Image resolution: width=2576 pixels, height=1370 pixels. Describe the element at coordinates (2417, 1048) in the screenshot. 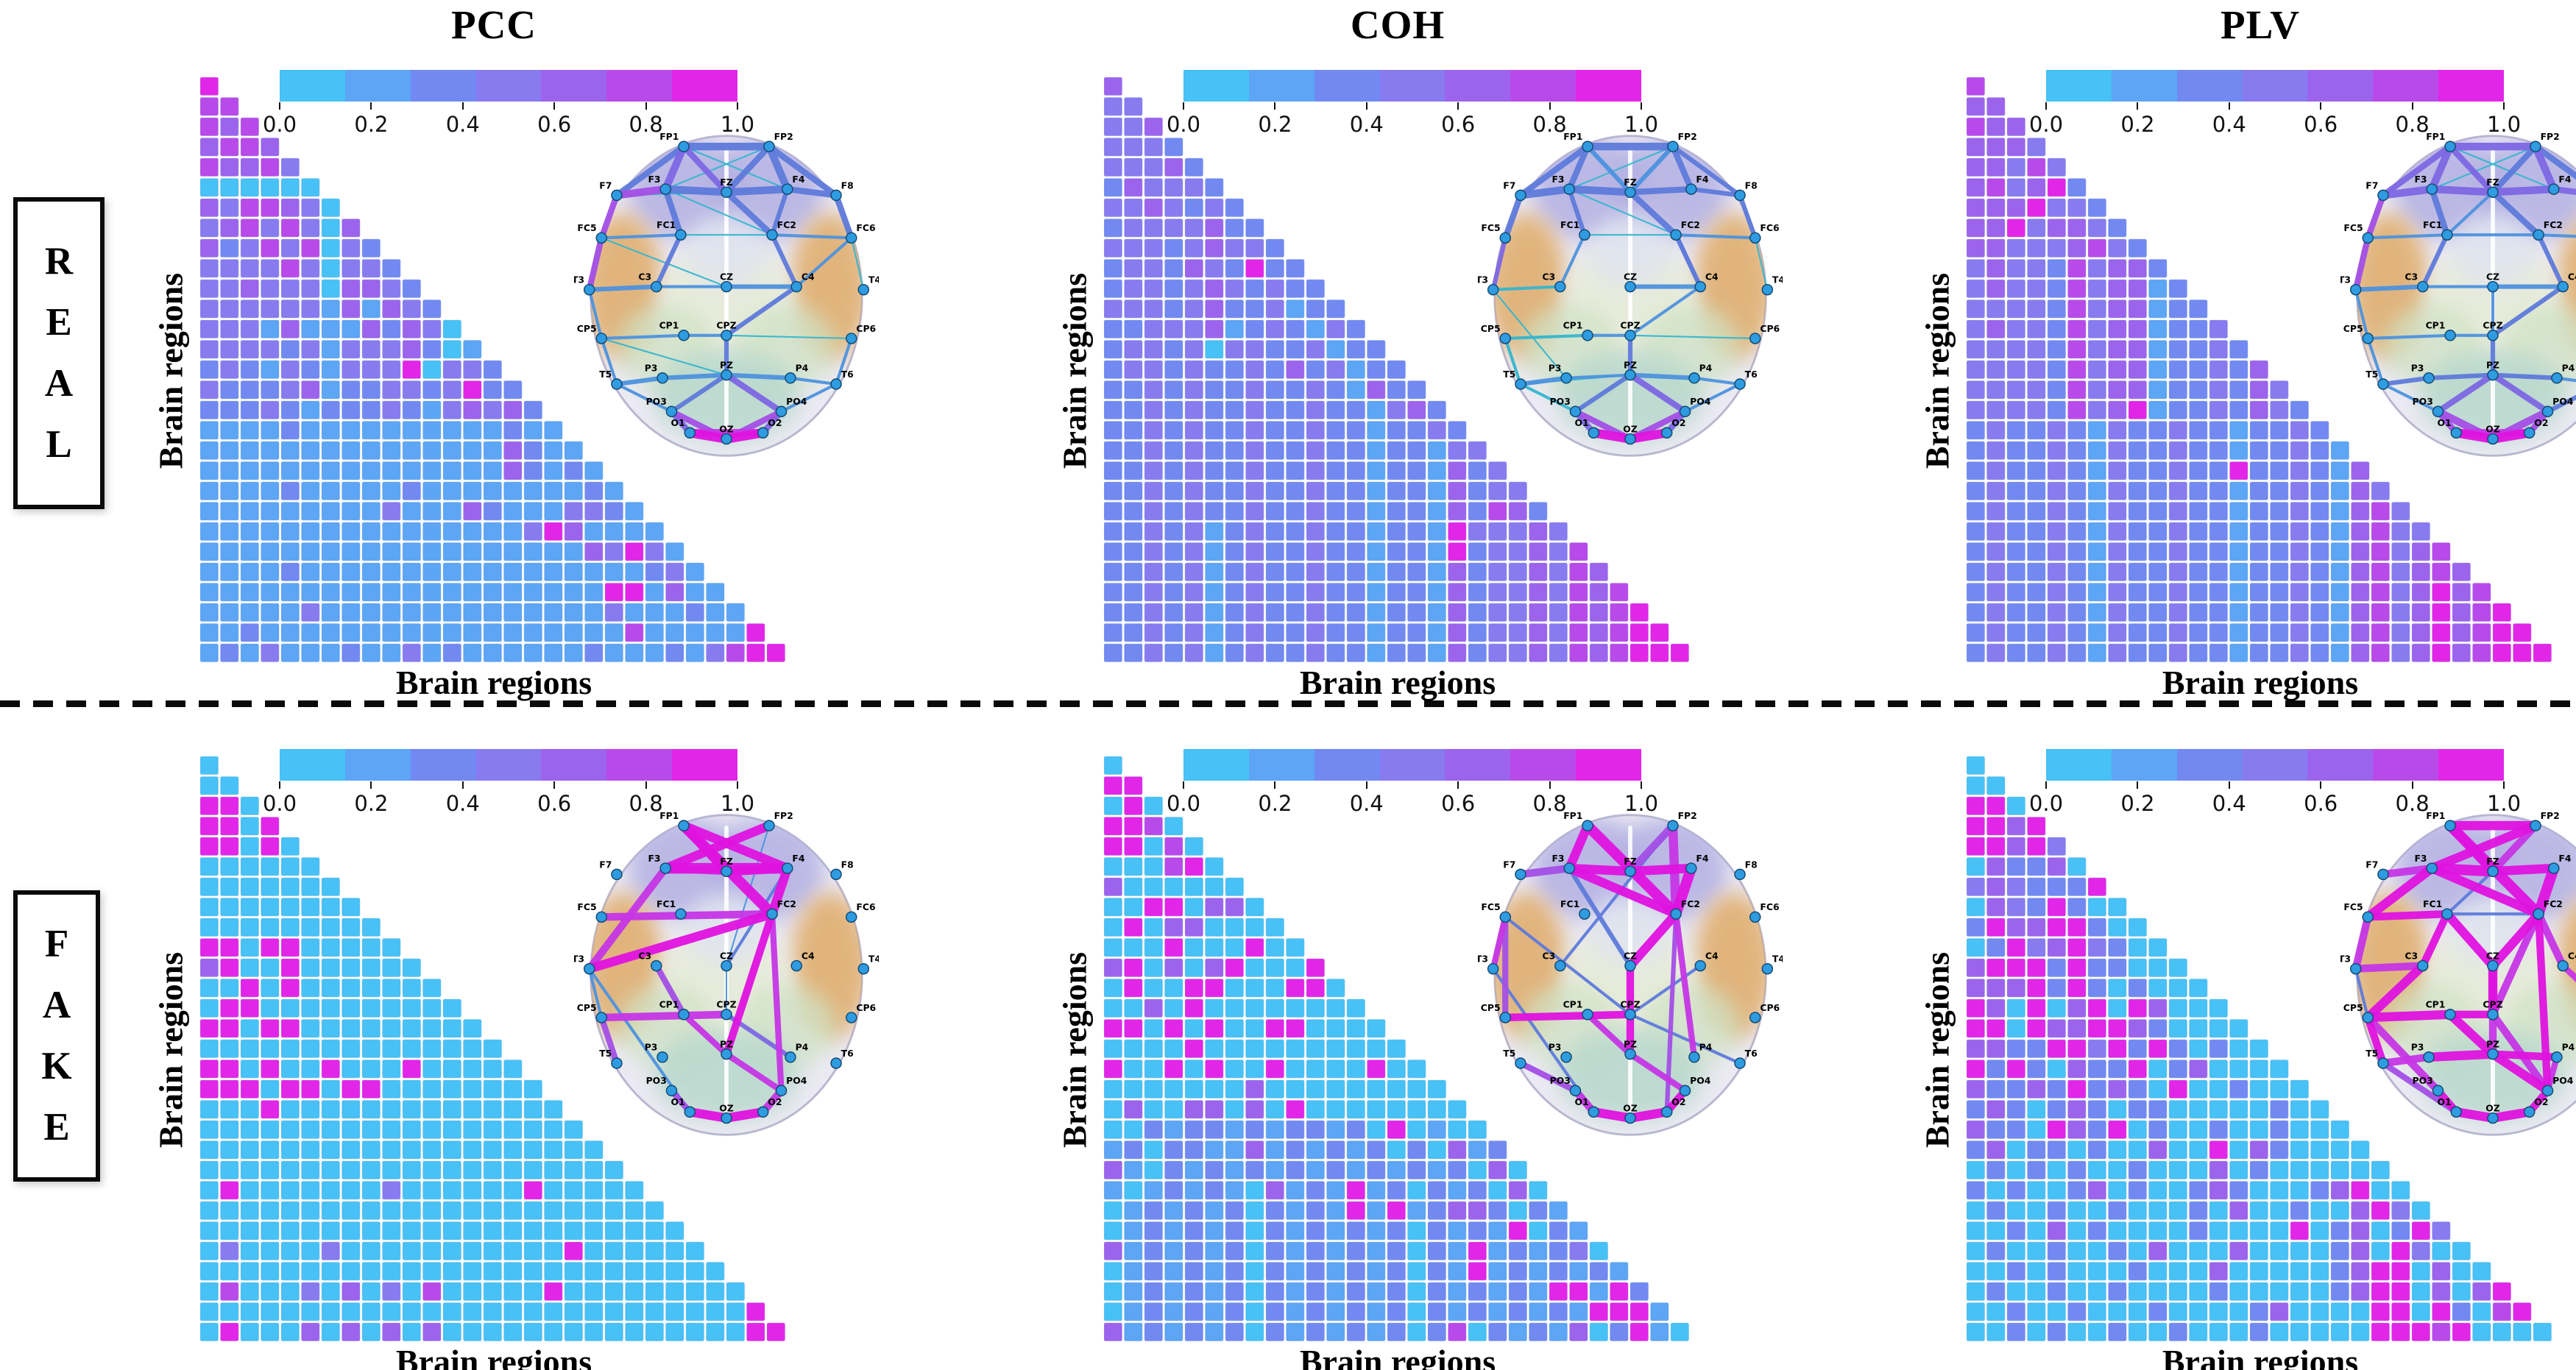

I see `electrode-label: P3` at that location.